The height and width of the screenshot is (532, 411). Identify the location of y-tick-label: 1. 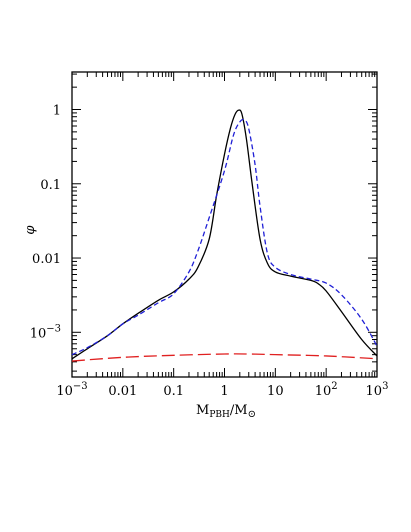
(57, 111).